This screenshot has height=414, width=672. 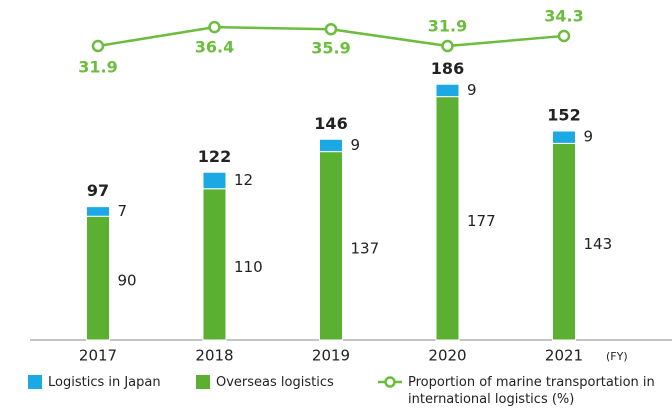 What do you see at coordinates (248, 267) in the screenshot?
I see `value-label: 110` at bounding box center [248, 267].